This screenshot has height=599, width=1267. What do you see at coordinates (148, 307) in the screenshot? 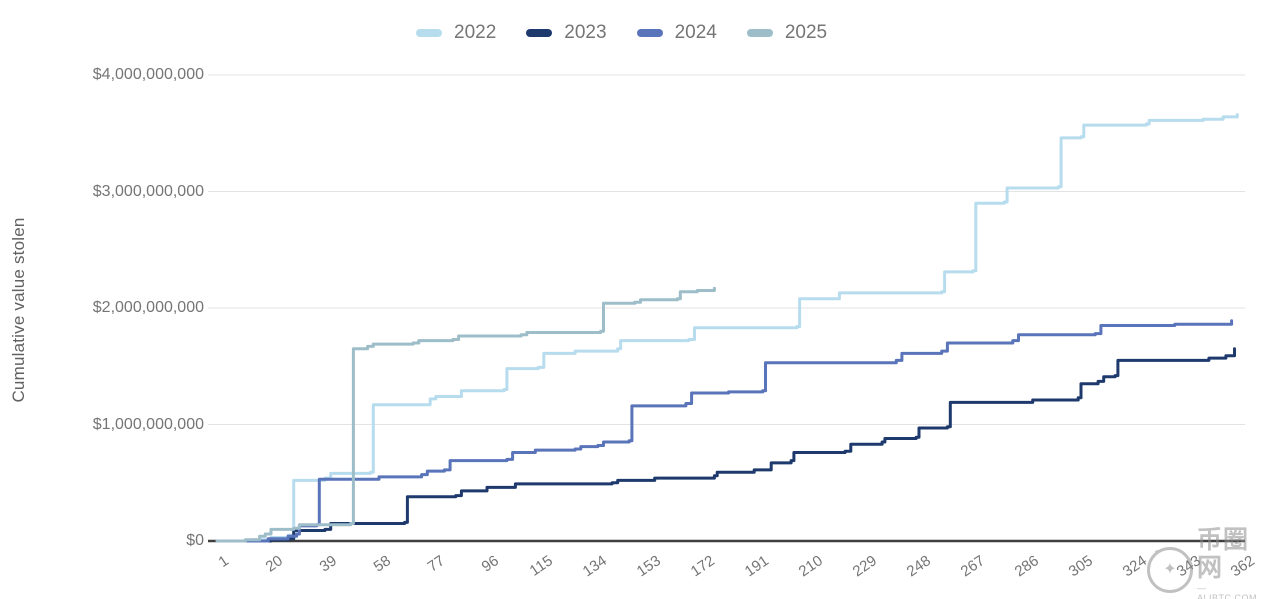
I see `y-tick-label: $2,000,000,000` at bounding box center [148, 307].